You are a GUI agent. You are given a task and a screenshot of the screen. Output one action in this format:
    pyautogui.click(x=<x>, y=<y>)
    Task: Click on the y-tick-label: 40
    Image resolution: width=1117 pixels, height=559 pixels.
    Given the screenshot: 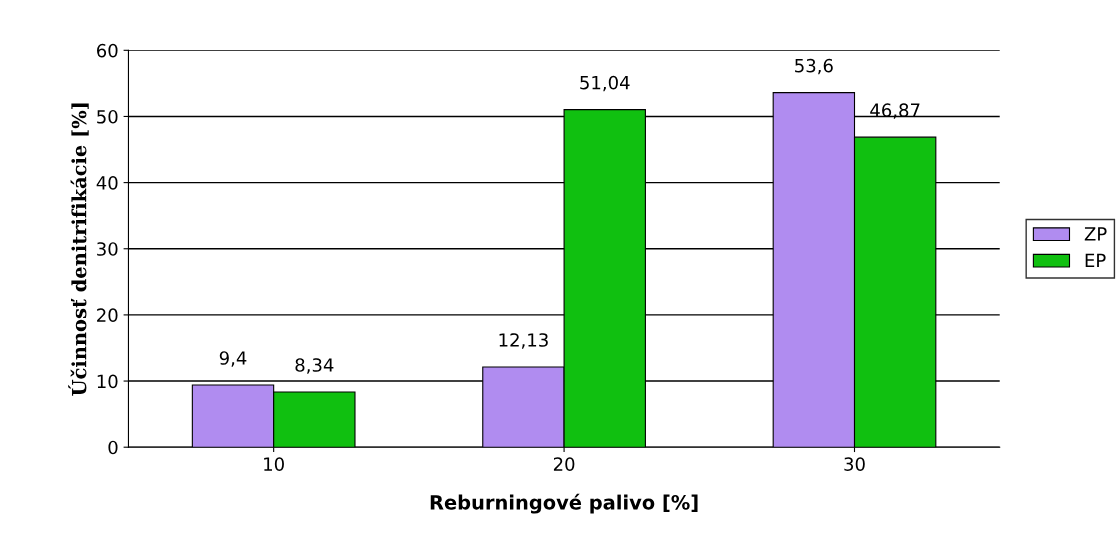 What is the action you would take?
    pyautogui.click(x=107, y=183)
    